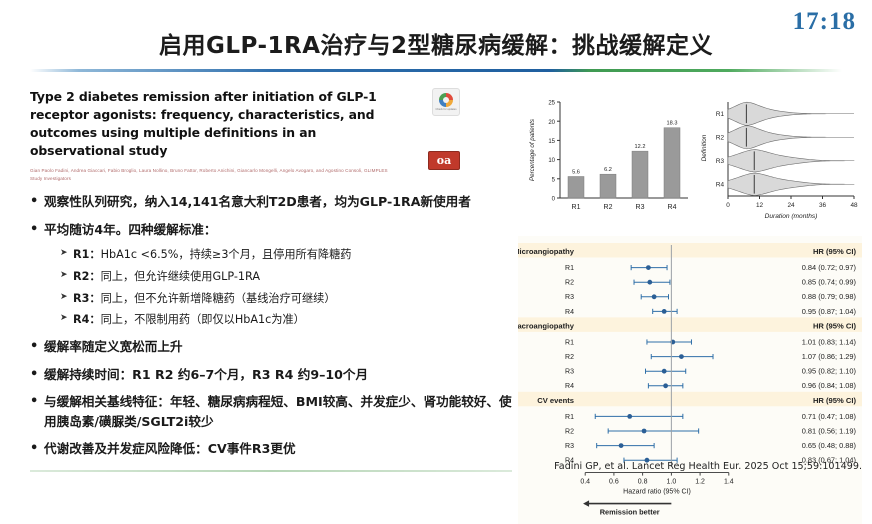  I want to click on y-tick-label: 0, so click(554, 200).